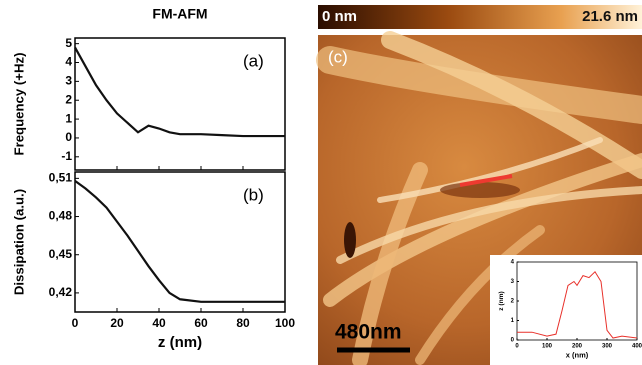  What do you see at coordinates (61, 178) in the screenshot?
I see `y-tick-label: 0,51` at bounding box center [61, 178].